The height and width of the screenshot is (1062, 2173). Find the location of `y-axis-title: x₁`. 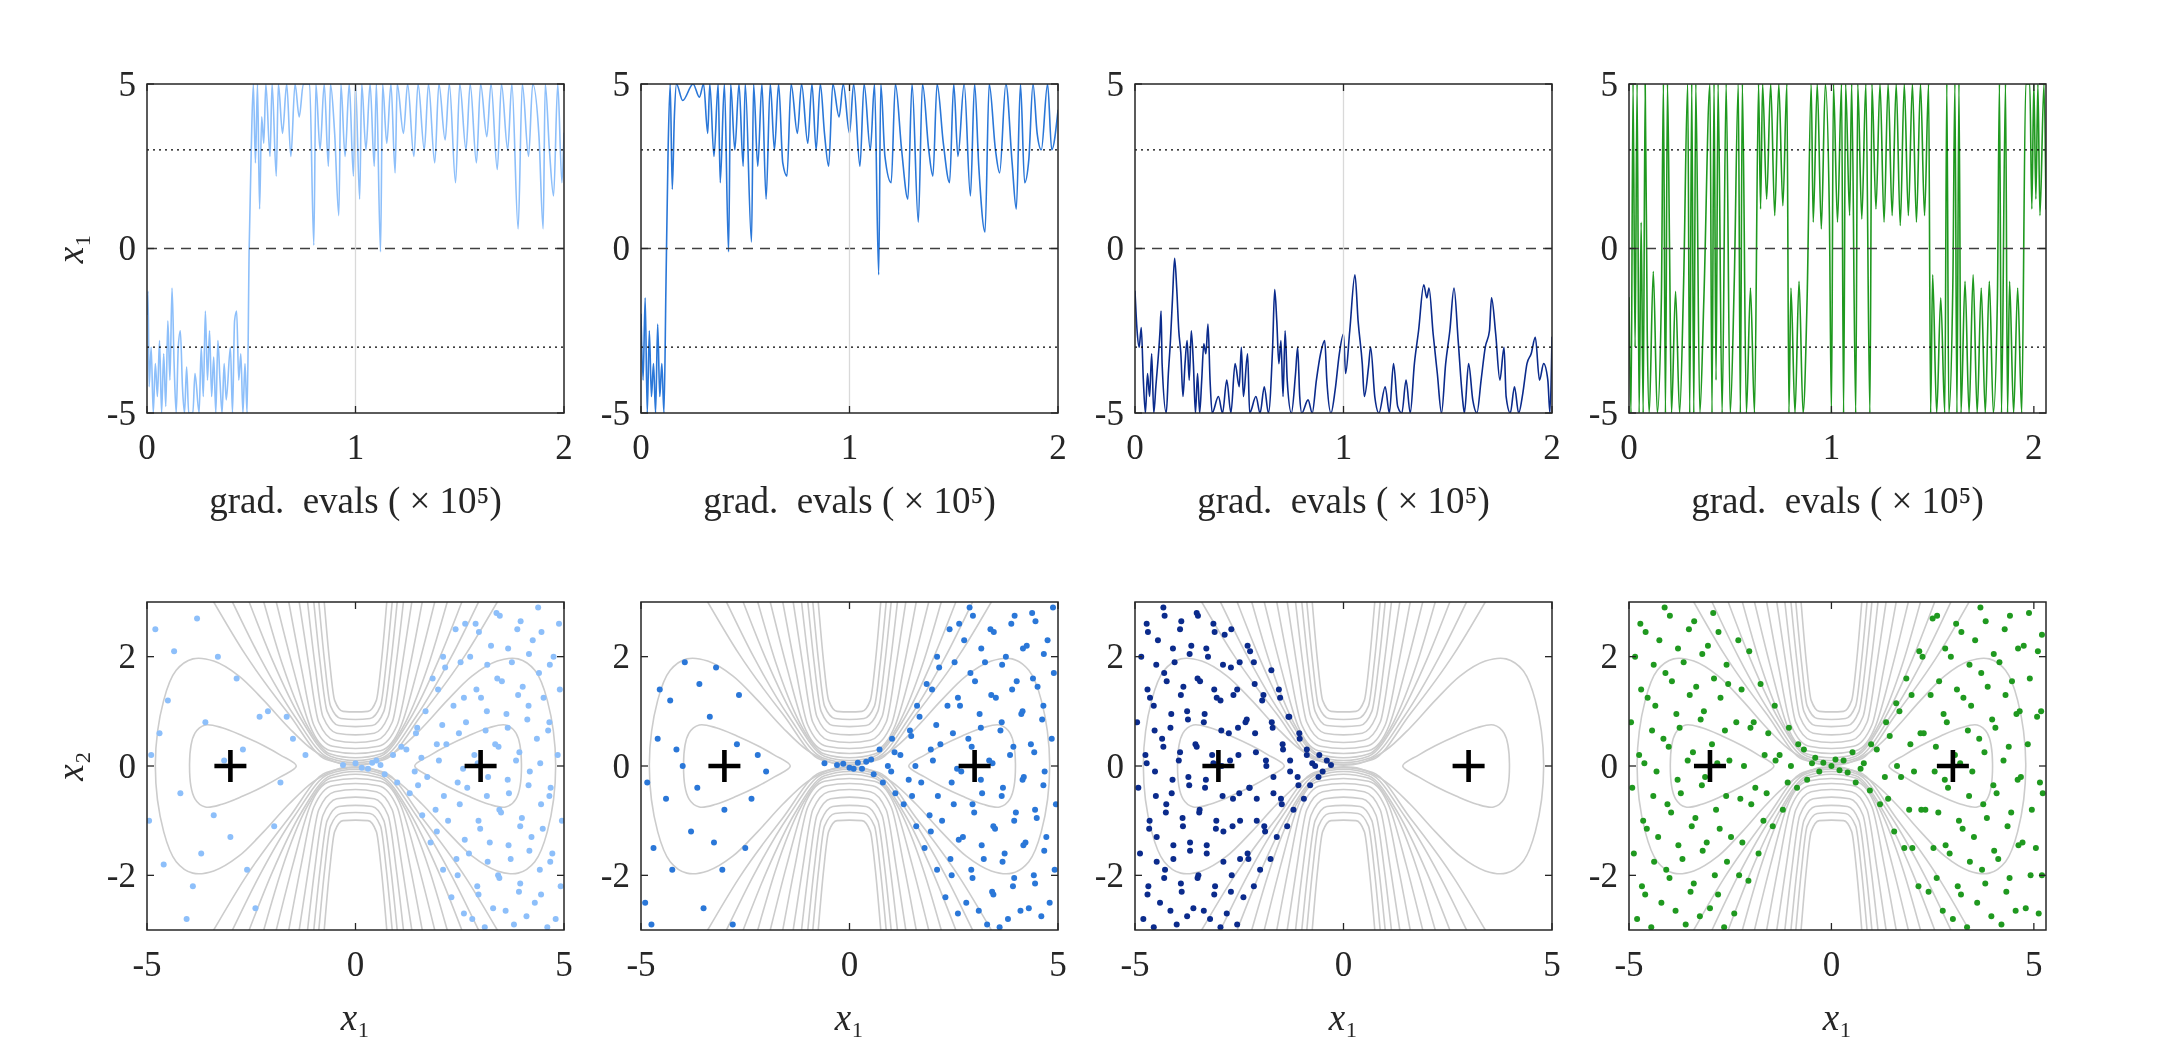

y-axis-title: x₁ is located at coordinates (70, 249).